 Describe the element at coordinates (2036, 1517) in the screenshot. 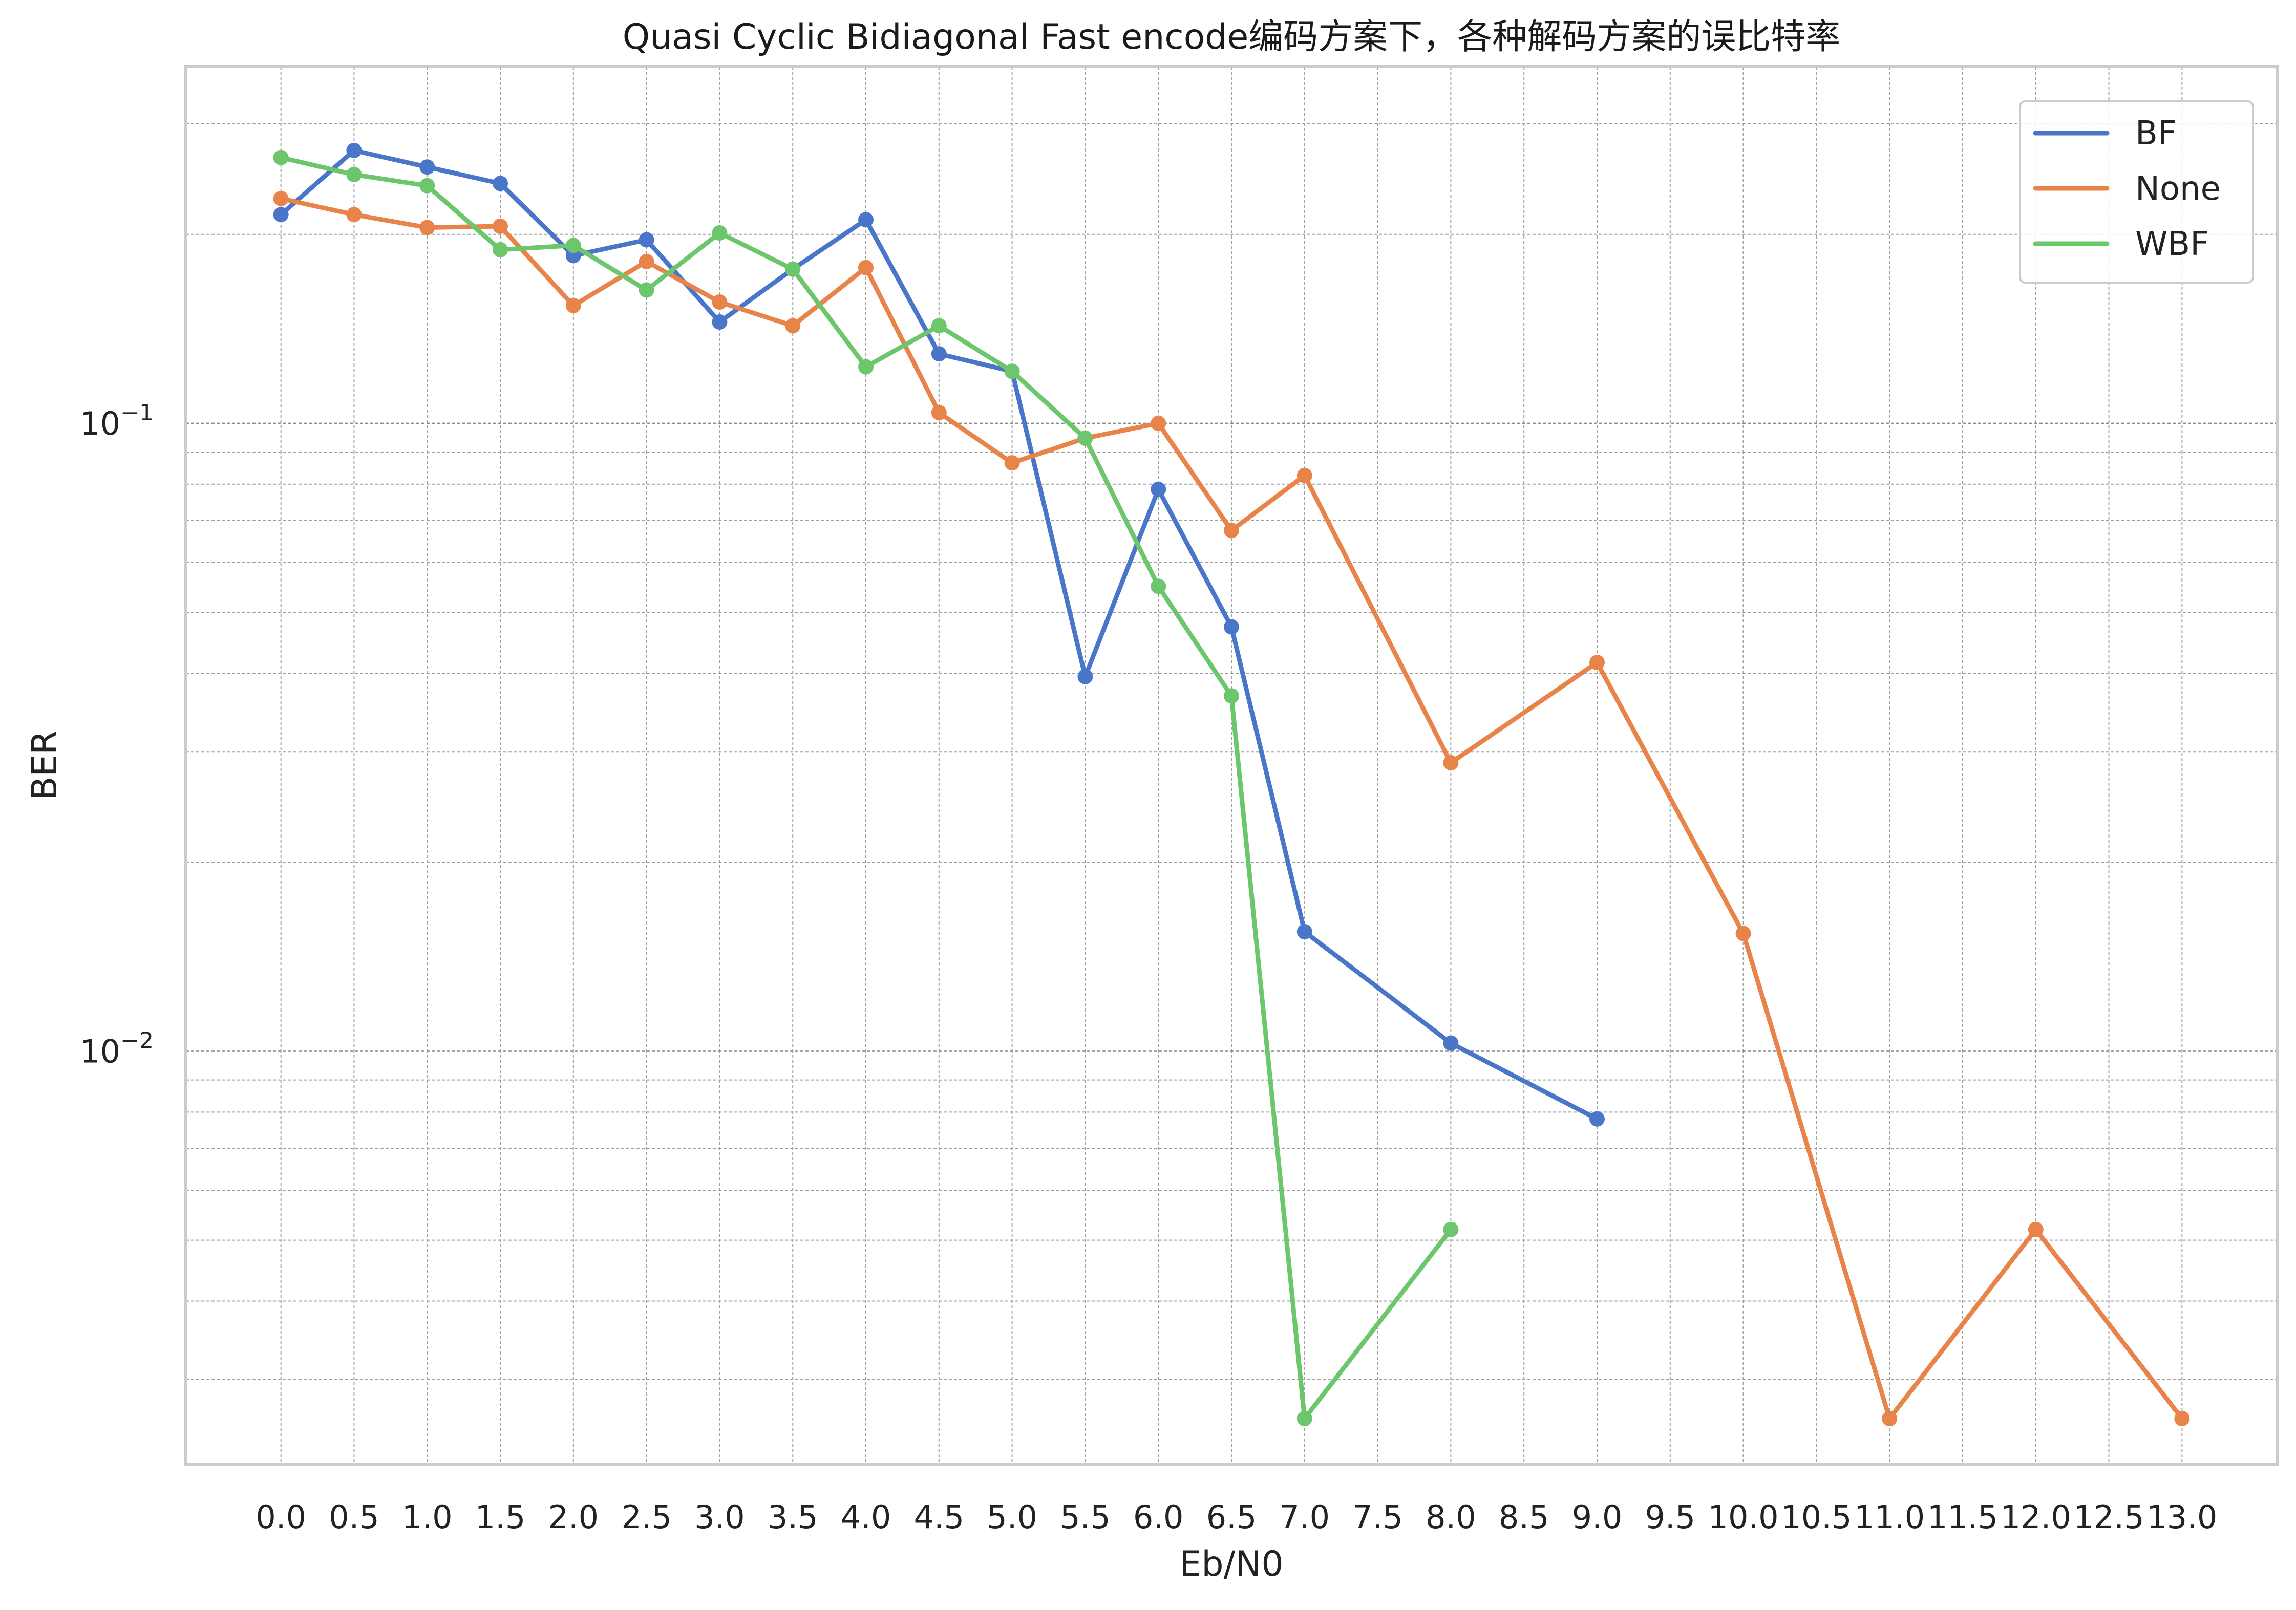

I see `x-tick-label: 12.0` at that location.